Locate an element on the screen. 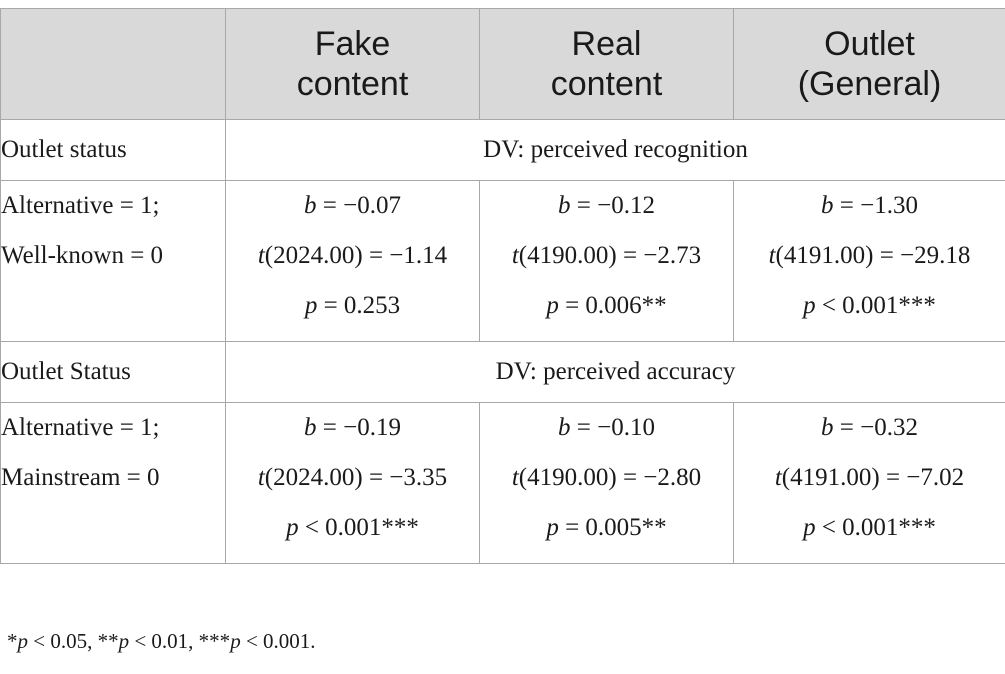 This screenshot has width=1005, height=674. header-line: Real is located at coordinates (606, 44).